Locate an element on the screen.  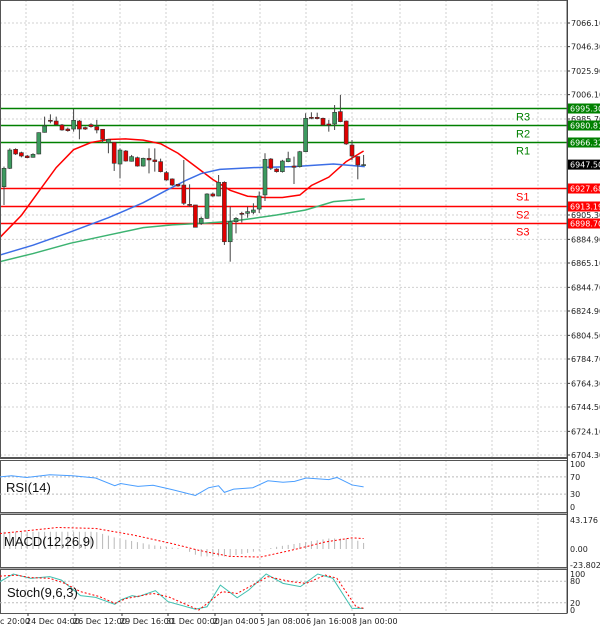
time-tick-label: 24 Dec 04:00 is located at coordinates (53, 621).